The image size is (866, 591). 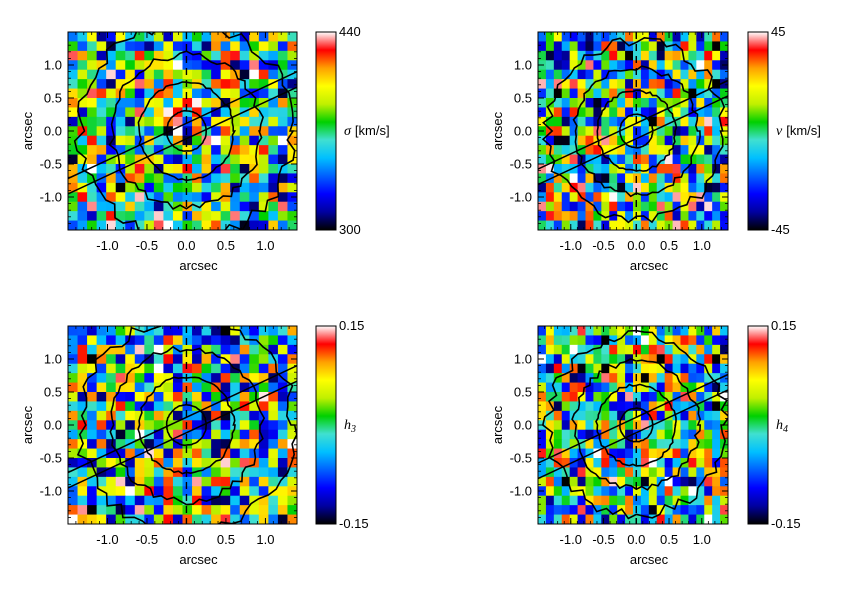 What do you see at coordinates (53, 65) in the screenshot?
I see `y-tick-label: 1.0` at bounding box center [53, 65].